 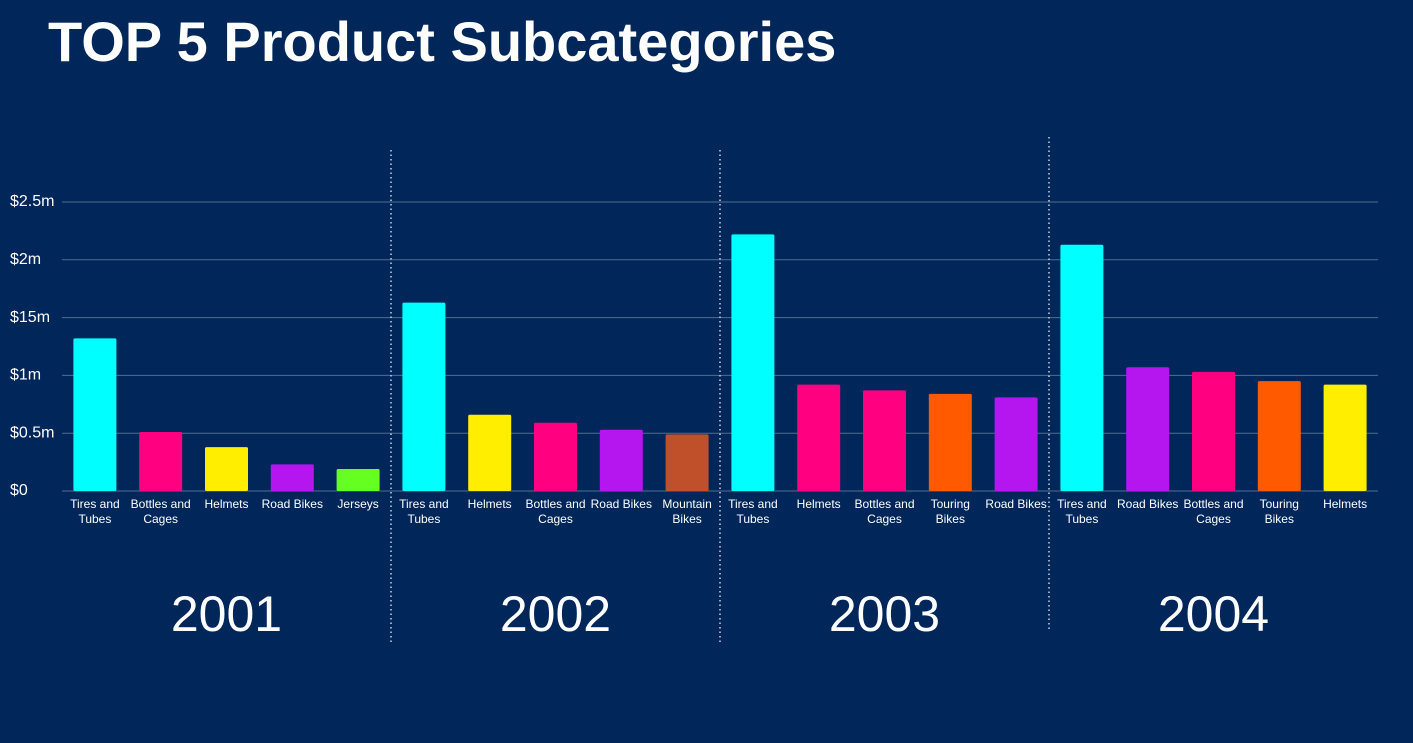 What do you see at coordinates (19, 490) in the screenshot?
I see `y-tick-label: $0` at bounding box center [19, 490].